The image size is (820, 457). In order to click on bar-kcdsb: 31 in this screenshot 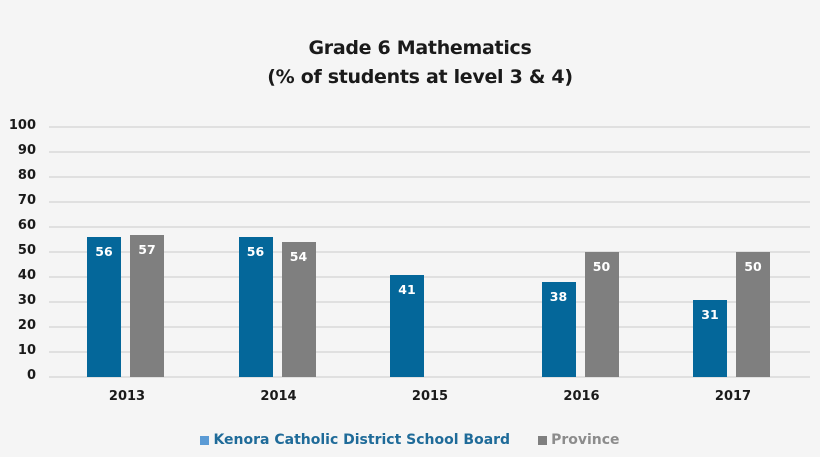, I will do `click(710, 338)`.